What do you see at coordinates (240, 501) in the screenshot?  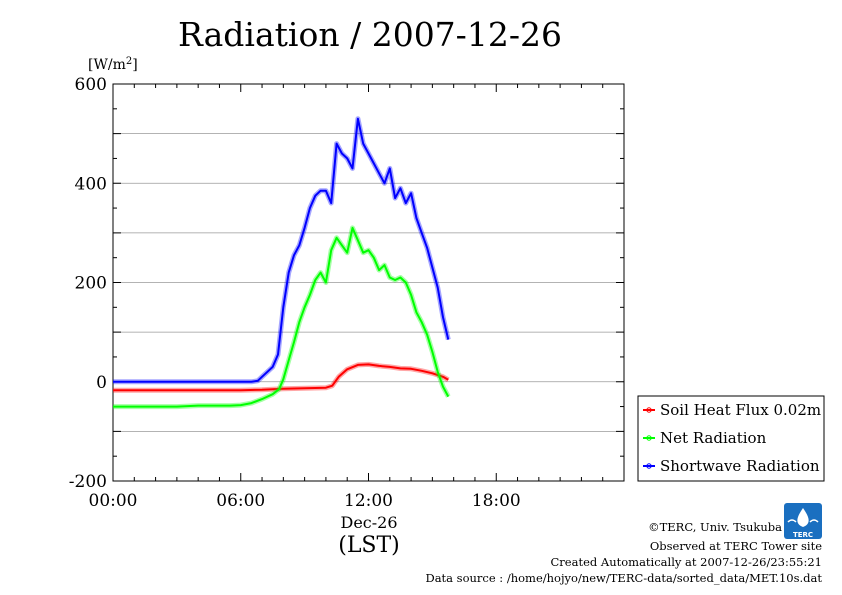 I see `x-tick-label: 06:00` at bounding box center [240, 501].